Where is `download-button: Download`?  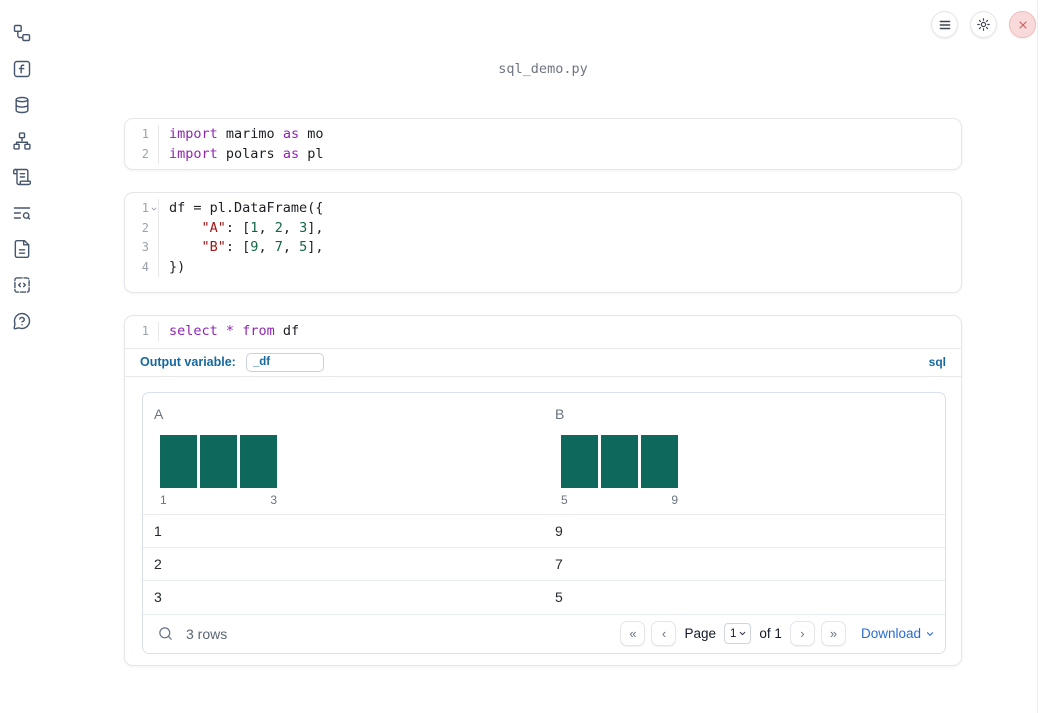 download-button: Download is located at coordinates (898, 633).